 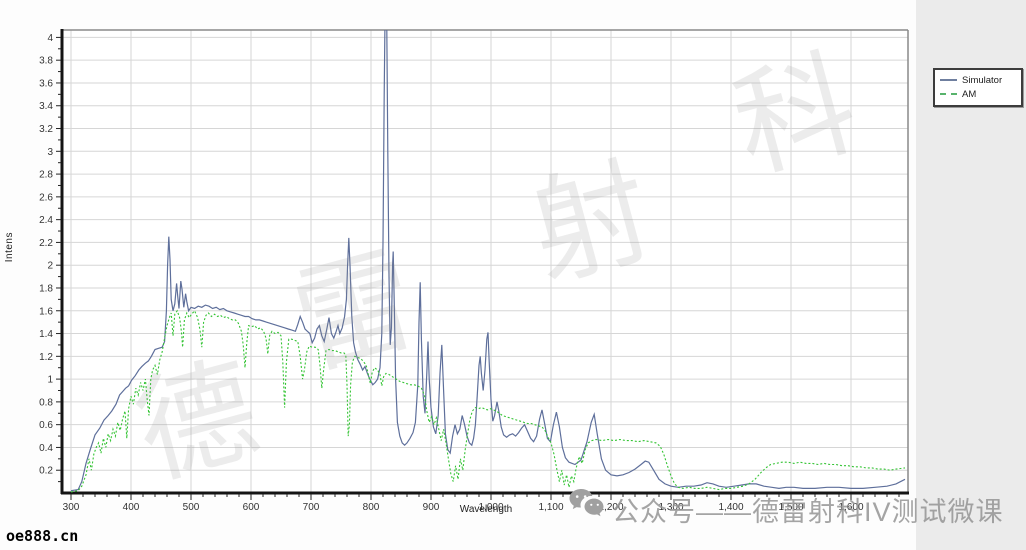 I want to click on y-tick-label: 1.4, so click(x=46, y=334).